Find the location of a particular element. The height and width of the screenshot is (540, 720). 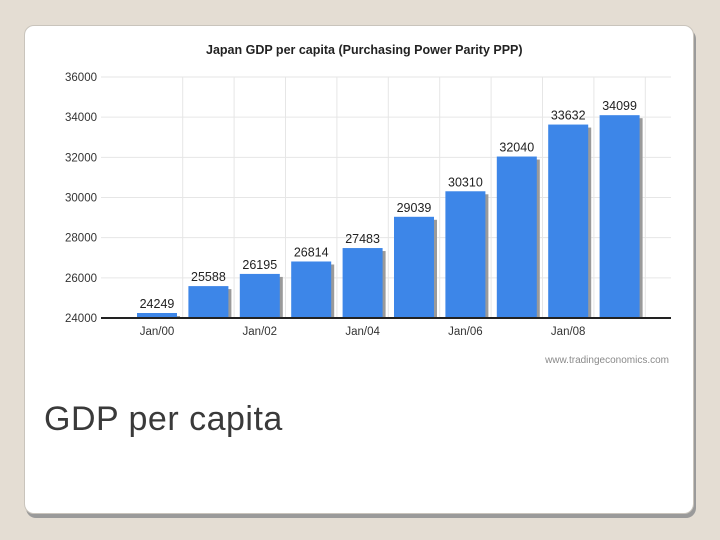

y-tick-label: 24000 is located at coordinates (81, 319).